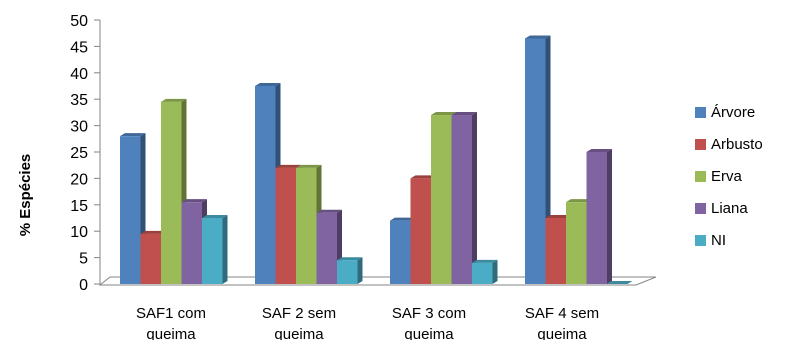 Image resolution: width=799 pixels, height=345 pixels. I want to click on y-tick-label: 30, so click(79, 127).